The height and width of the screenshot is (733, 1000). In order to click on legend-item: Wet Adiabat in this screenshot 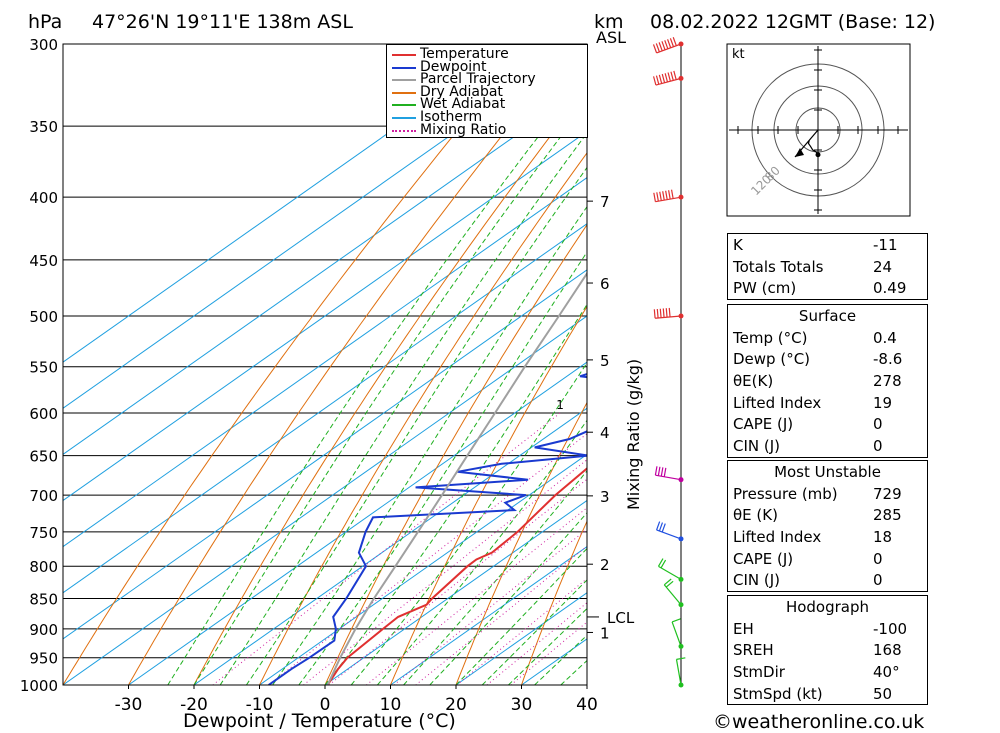, I will do `click(487, 104)`.